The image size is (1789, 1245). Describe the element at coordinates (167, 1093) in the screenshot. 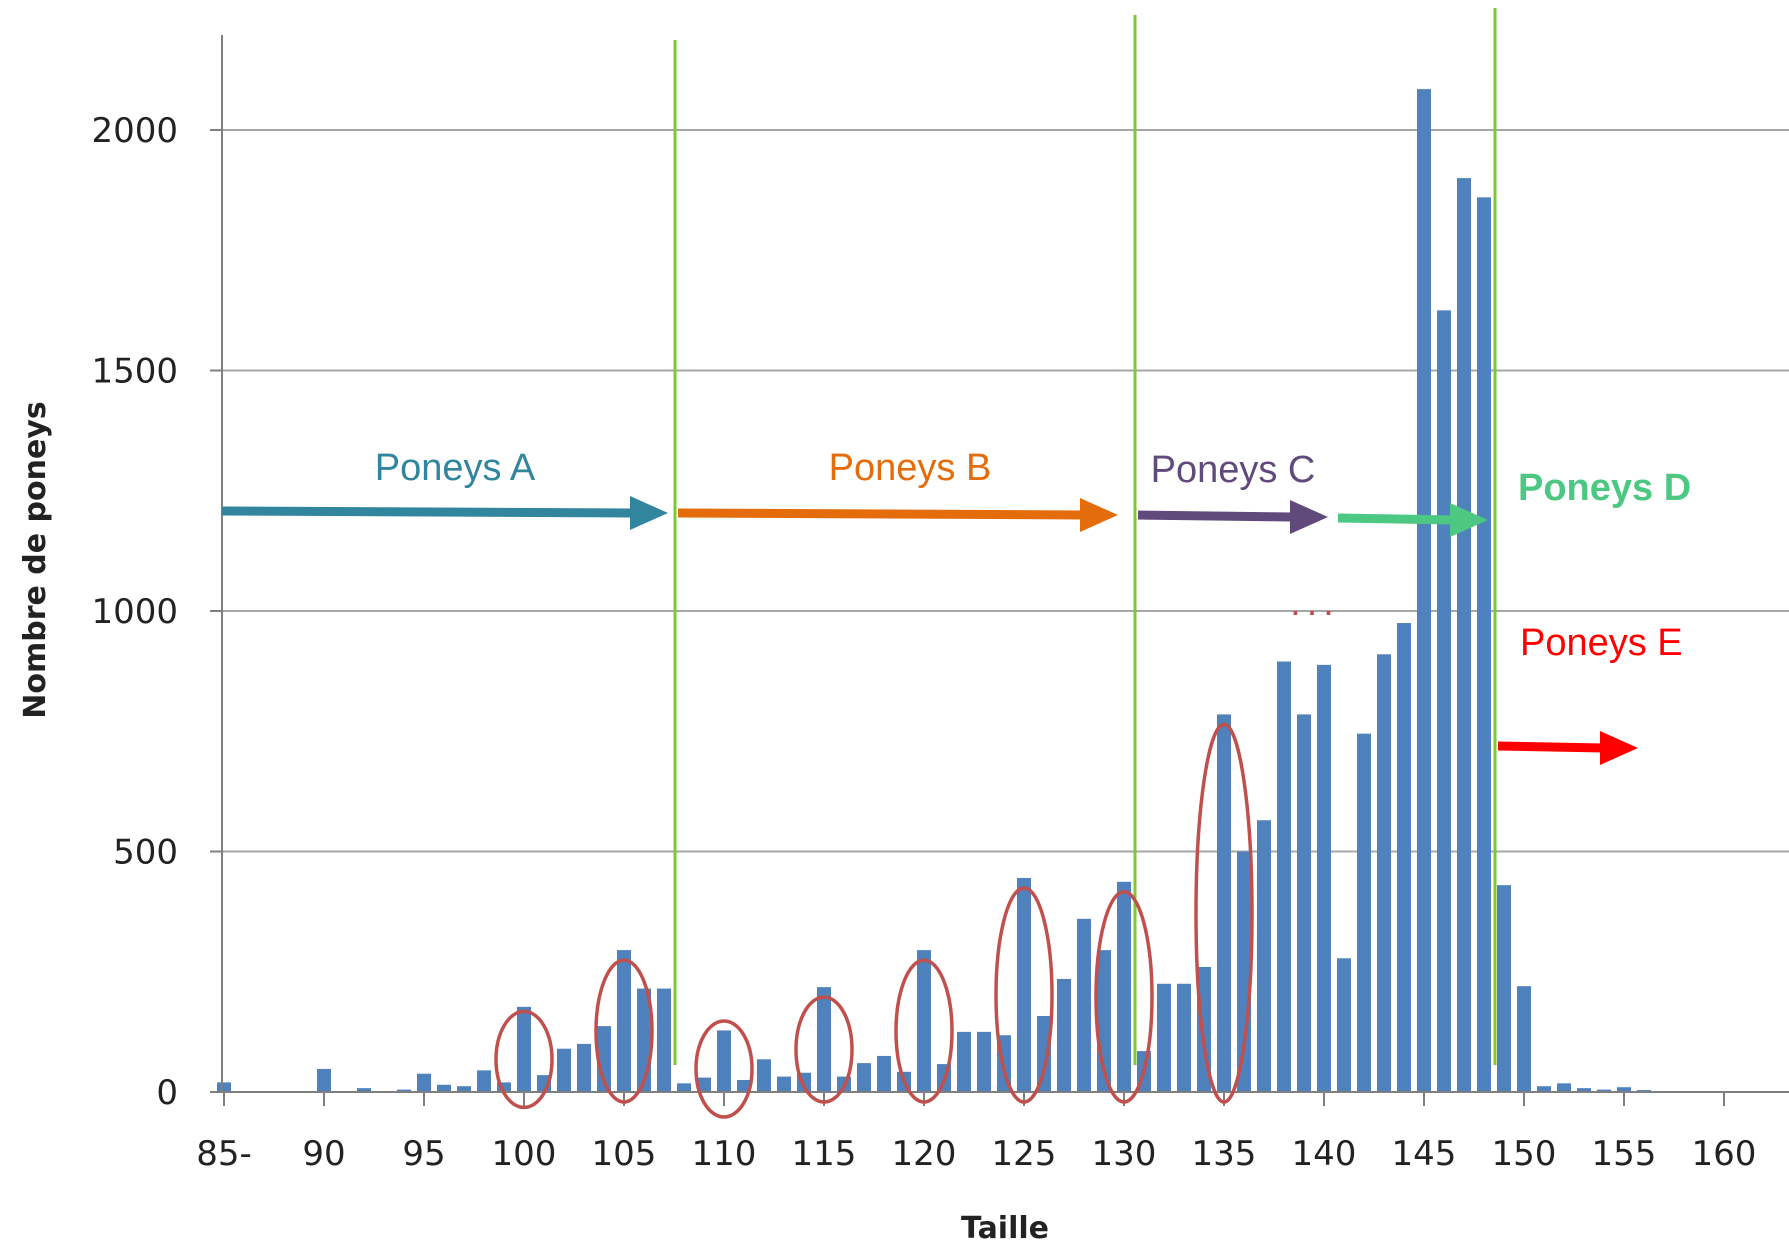

I see `y-tick-label: 0` at that location.